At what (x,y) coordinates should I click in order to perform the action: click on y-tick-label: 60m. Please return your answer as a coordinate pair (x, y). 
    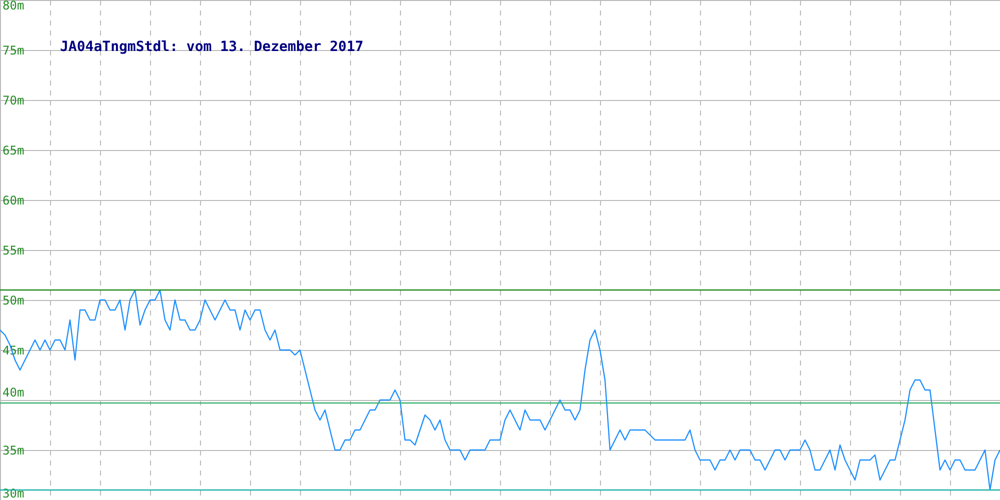
    Looking at the image, I should click on (13, 201).